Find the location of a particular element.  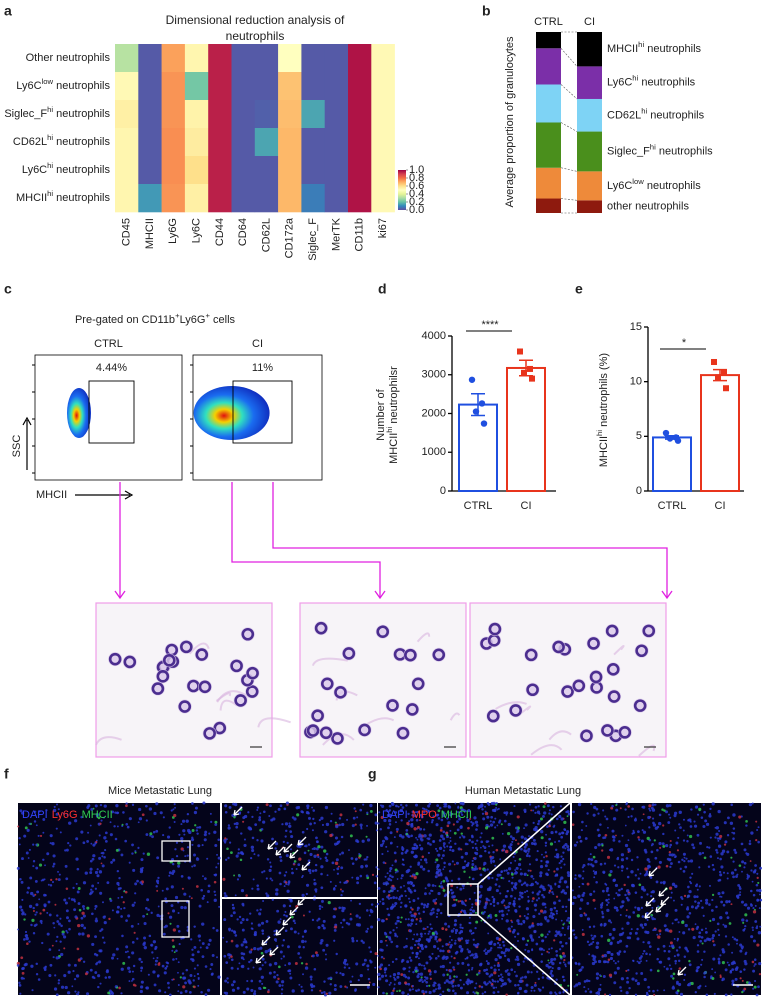

y-tick-label: 2000 is located at coordinates (434, 413).